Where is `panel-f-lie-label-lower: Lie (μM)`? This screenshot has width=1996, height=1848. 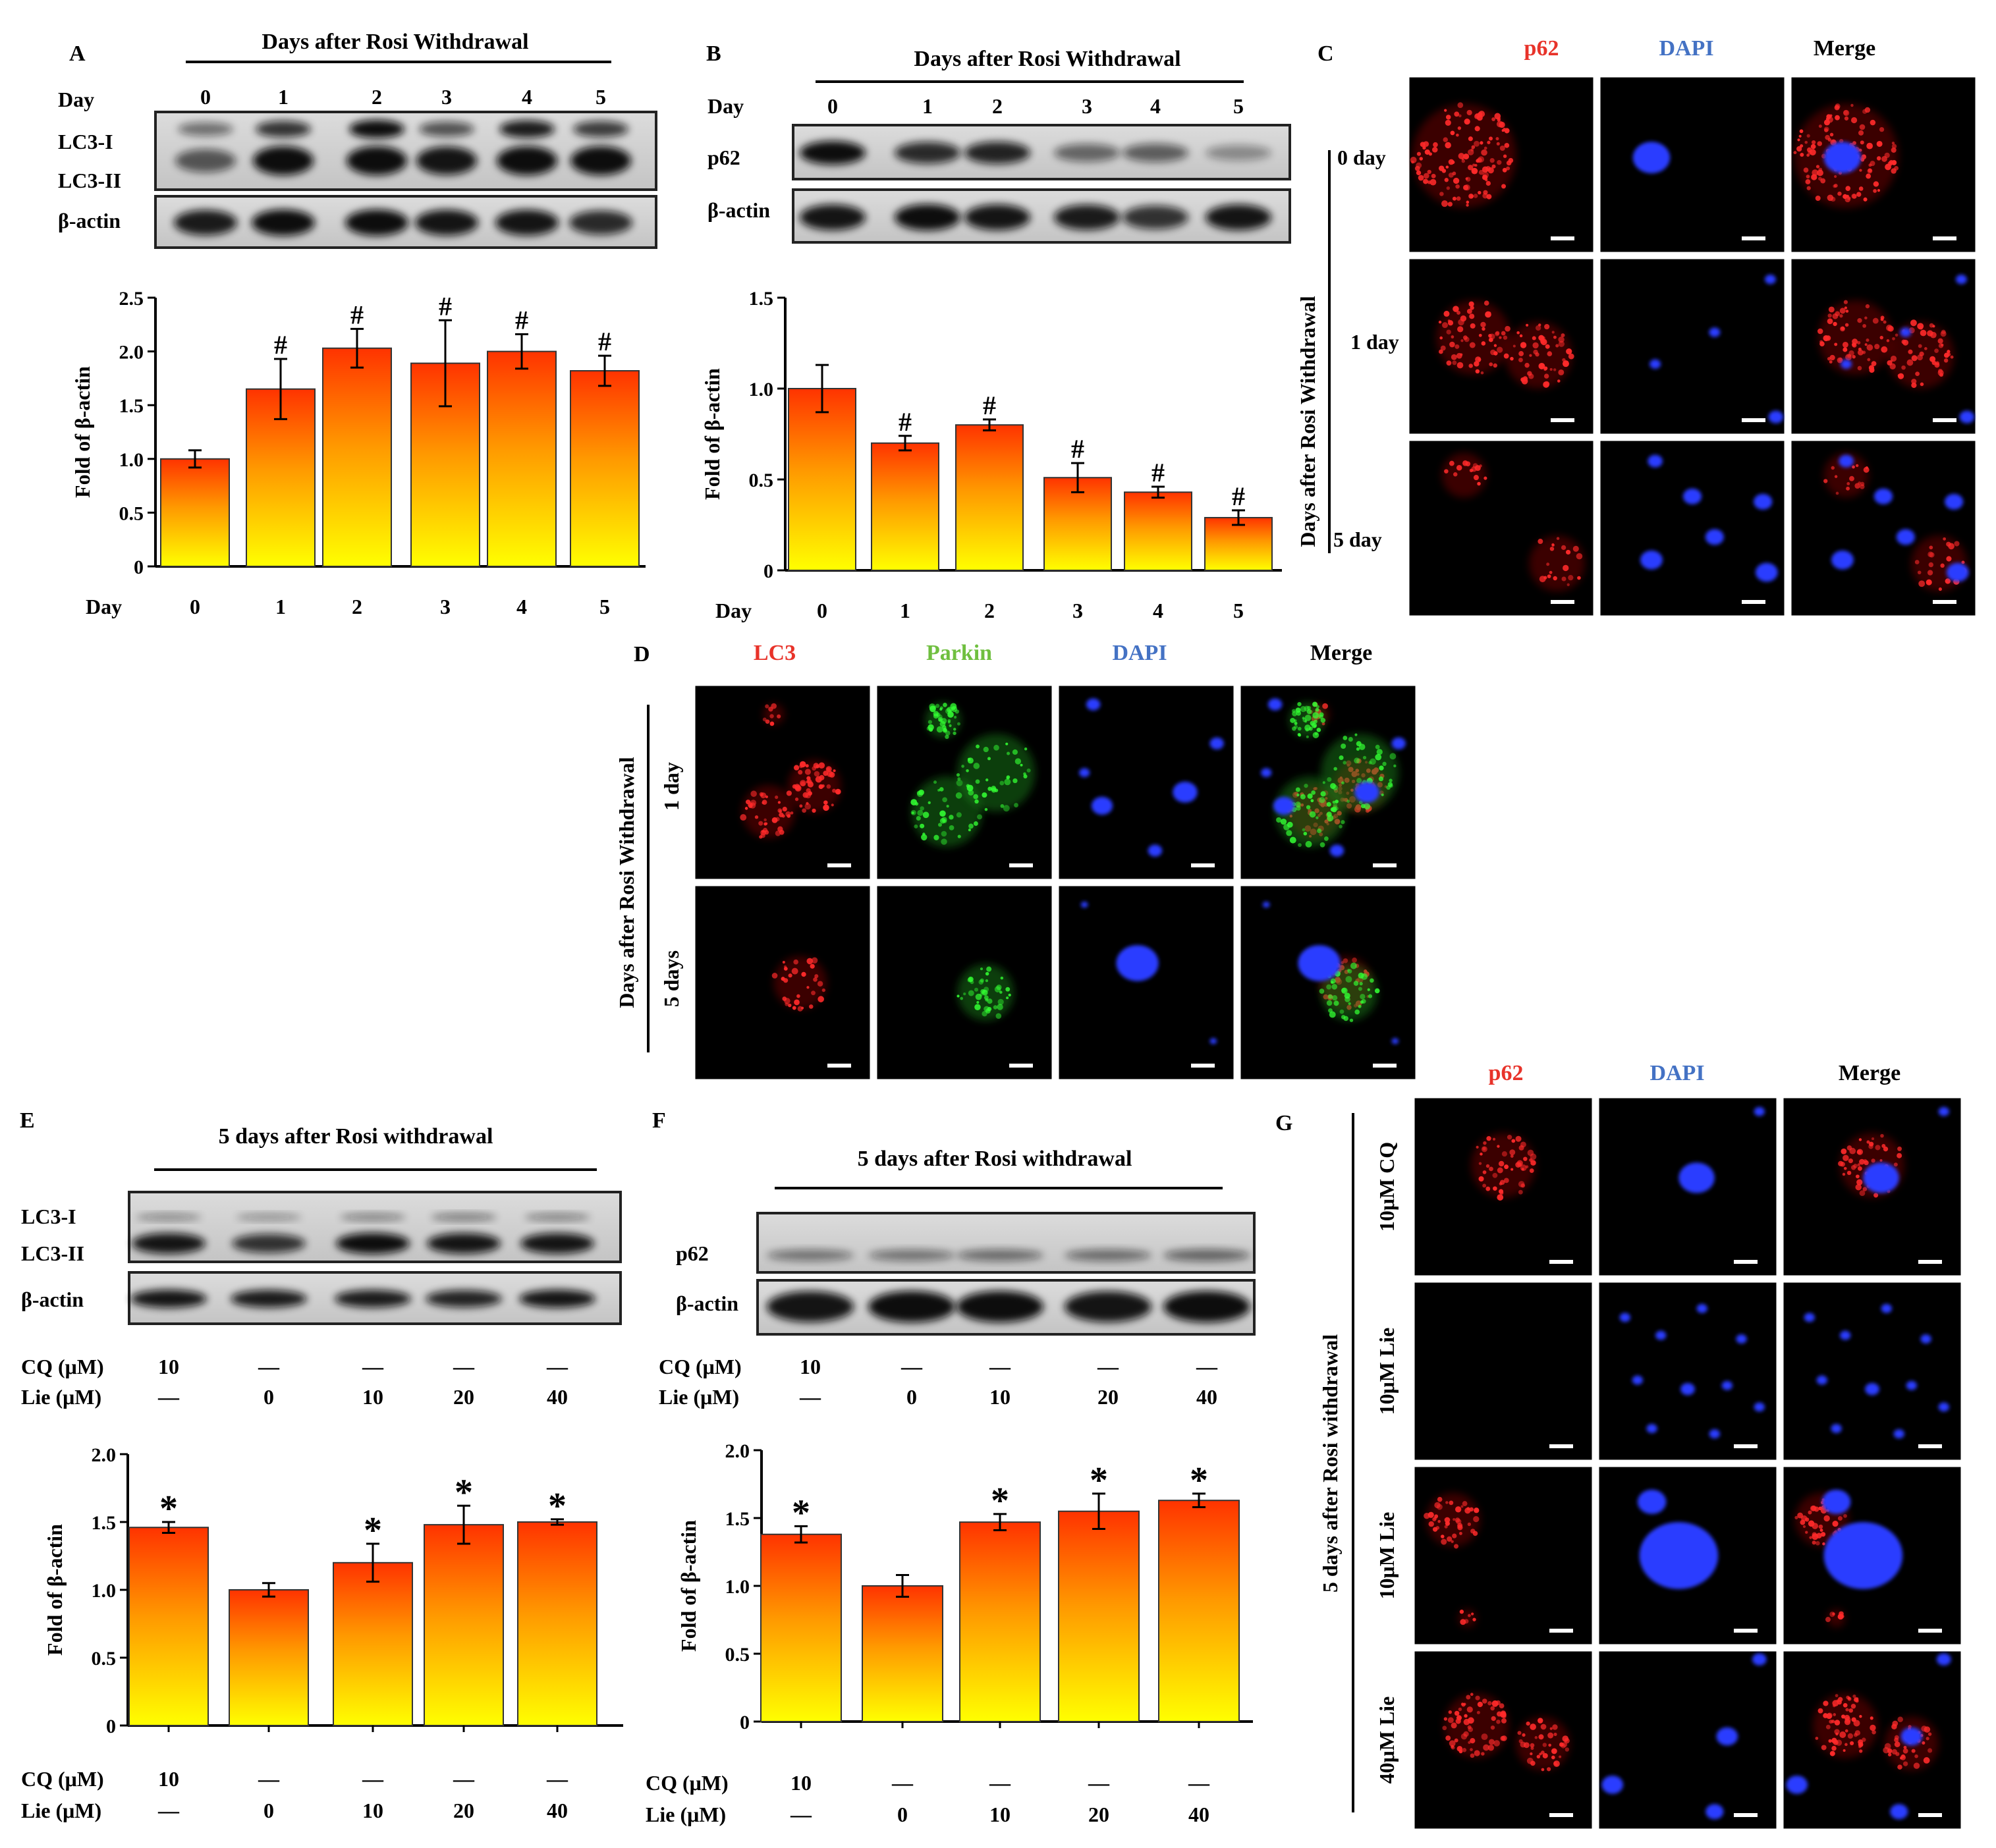
panel-f-lie-label-lower: Lie (μM) is located at coordinates (686, 1814).